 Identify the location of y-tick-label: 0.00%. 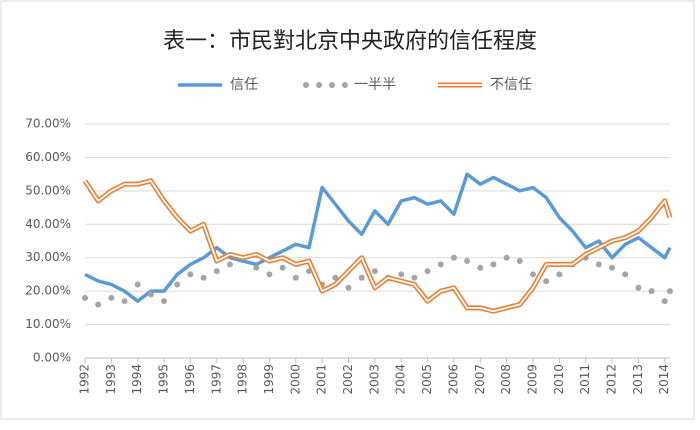
(52, 358).